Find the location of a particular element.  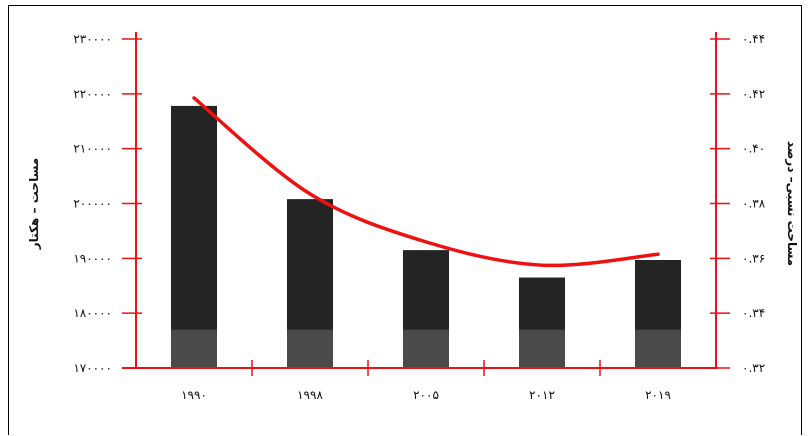

left-y-tick-label: ۱۹۰۰۰۰ is located at coordinates (92, 258).